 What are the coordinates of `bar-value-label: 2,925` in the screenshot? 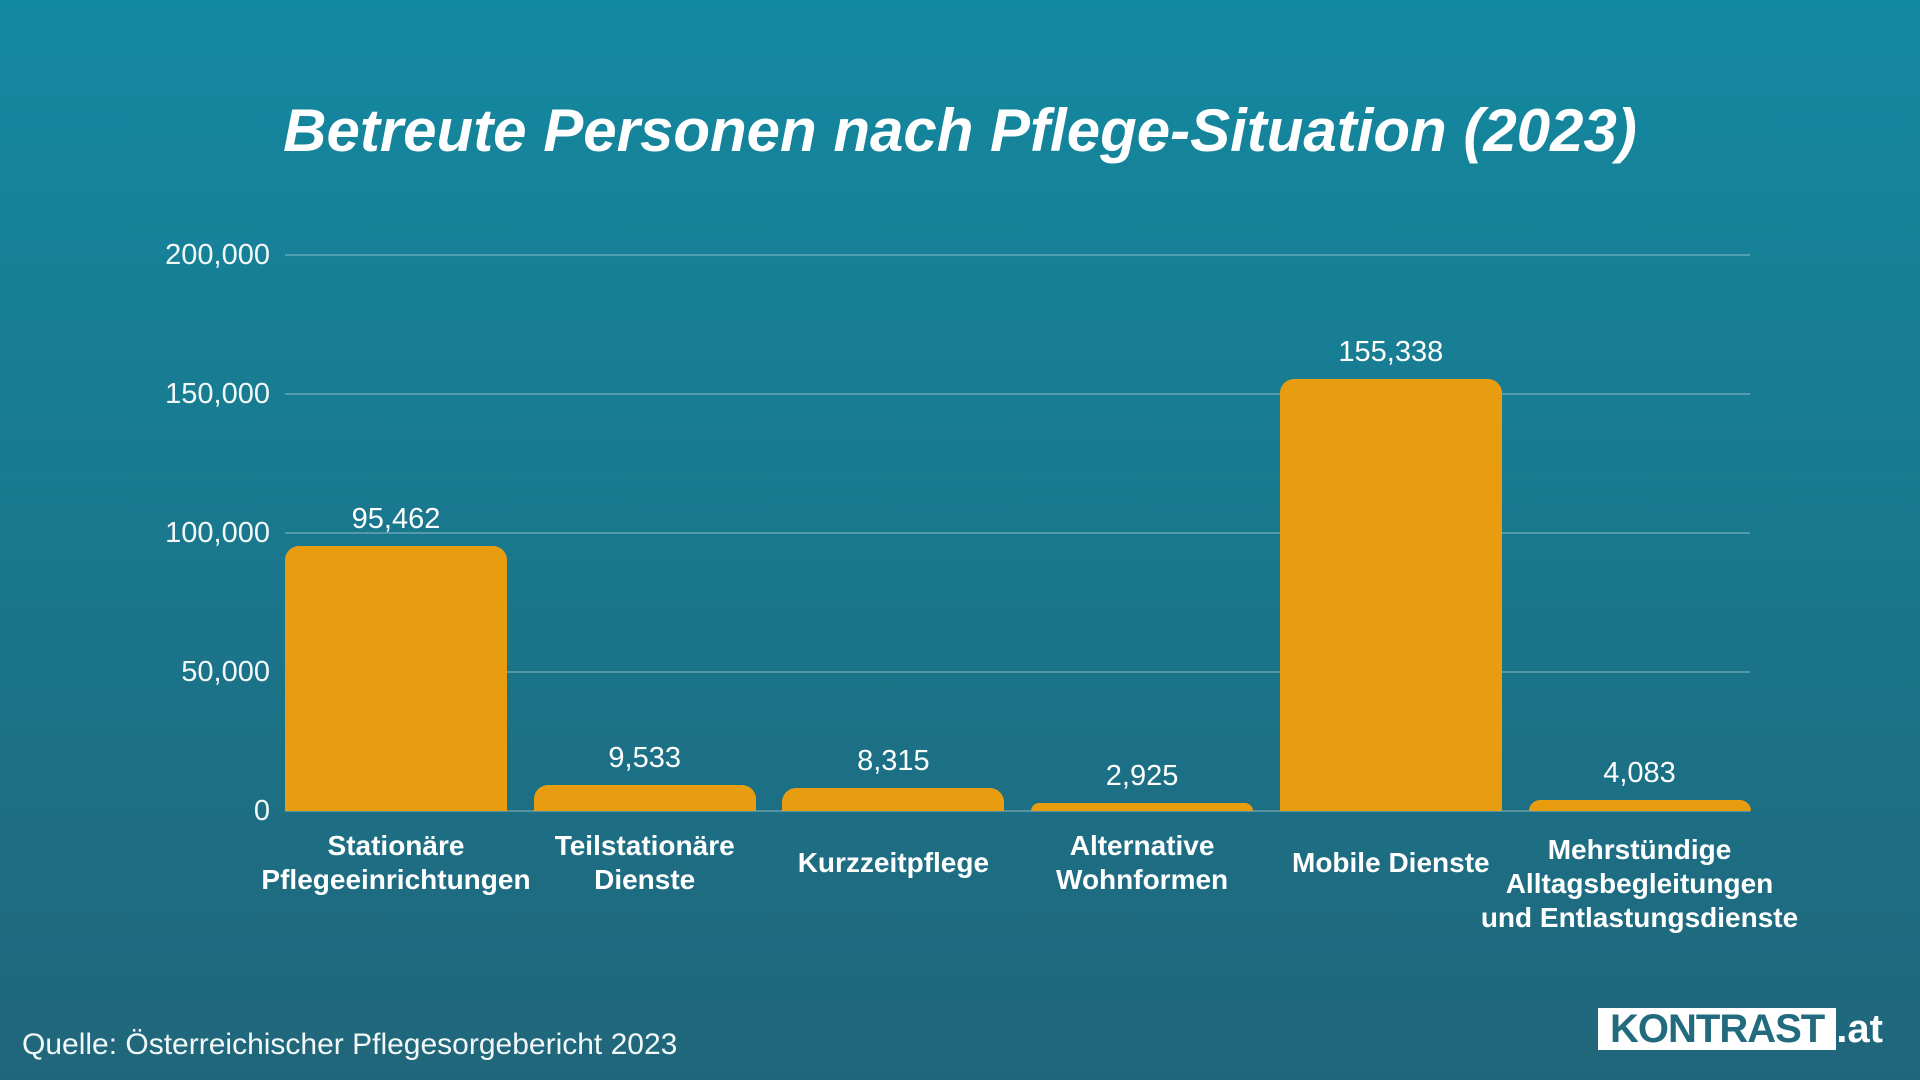 It's located at (1142, 775).